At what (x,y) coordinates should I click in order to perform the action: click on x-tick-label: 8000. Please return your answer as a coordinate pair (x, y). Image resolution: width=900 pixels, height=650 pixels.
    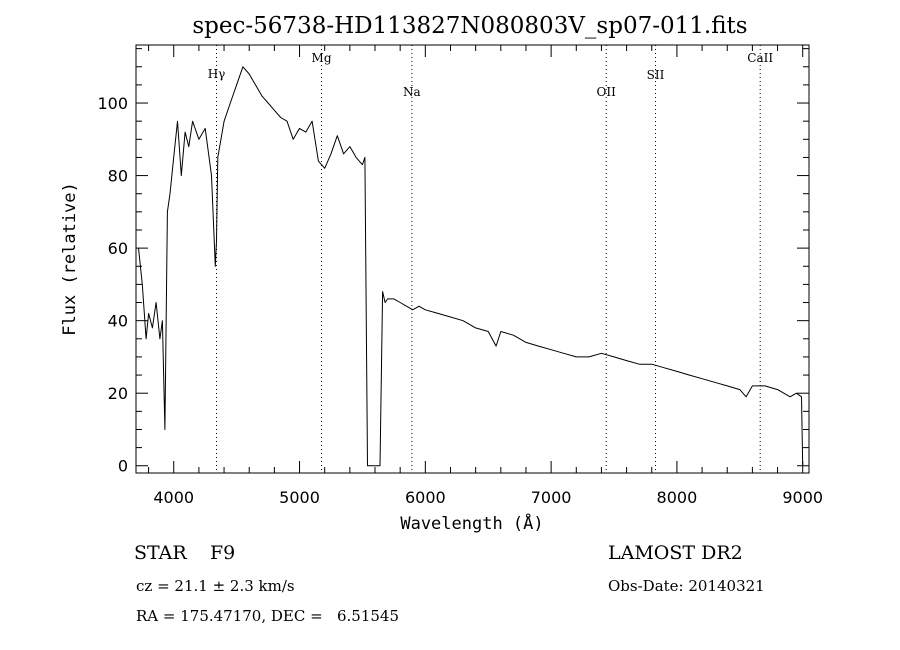
    Looking at the image, I should click on (677, 497).